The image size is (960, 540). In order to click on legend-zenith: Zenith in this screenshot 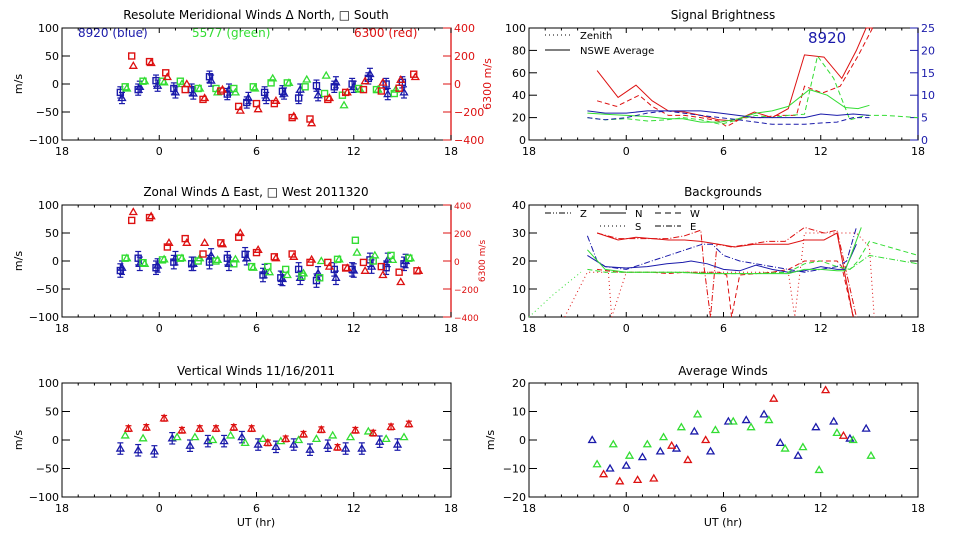, I will do `click(596, 36)`.